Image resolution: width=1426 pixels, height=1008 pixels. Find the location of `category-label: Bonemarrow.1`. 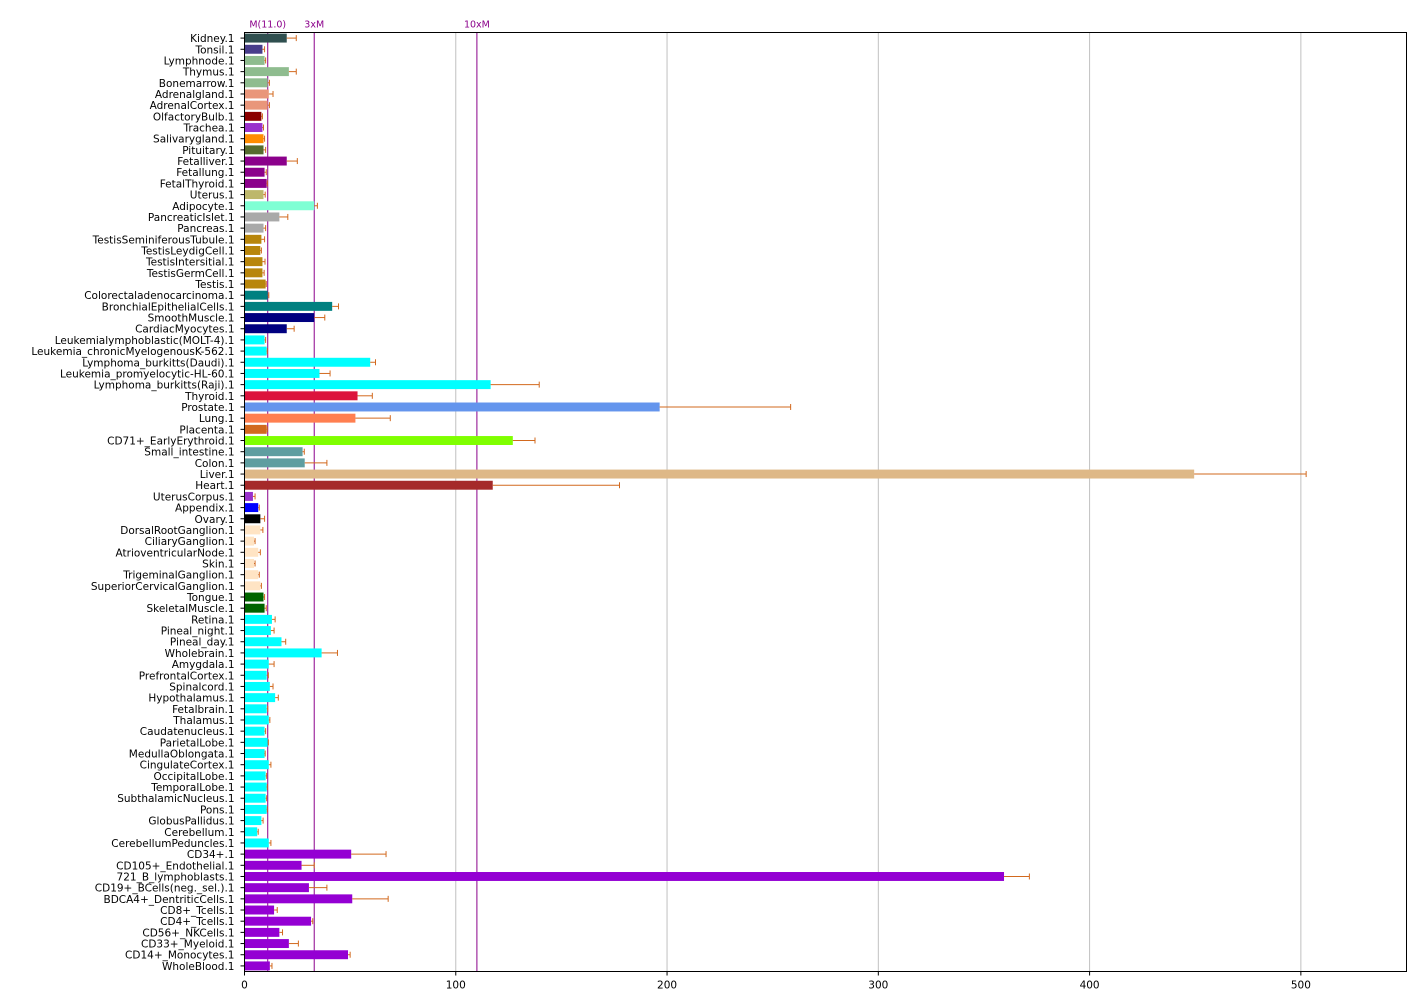

category-label: Bonemarrow.1 is located at coordinates (197, 84).